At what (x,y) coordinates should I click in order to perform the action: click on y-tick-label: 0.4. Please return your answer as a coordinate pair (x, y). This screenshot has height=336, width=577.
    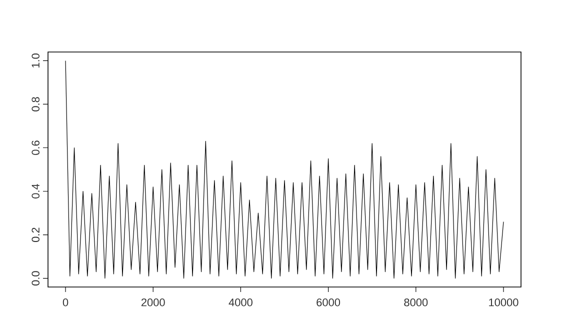
    Looking at the image, I should click on (36, 191).